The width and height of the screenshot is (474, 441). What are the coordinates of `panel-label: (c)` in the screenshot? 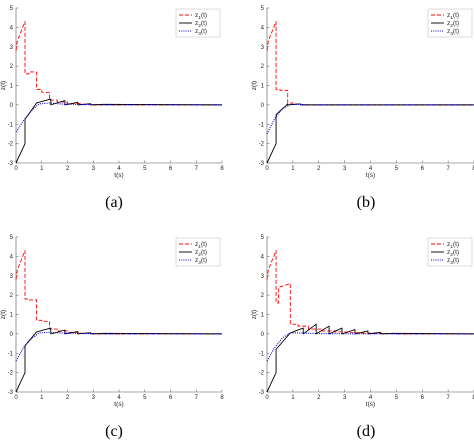 It's located at (114, 431).